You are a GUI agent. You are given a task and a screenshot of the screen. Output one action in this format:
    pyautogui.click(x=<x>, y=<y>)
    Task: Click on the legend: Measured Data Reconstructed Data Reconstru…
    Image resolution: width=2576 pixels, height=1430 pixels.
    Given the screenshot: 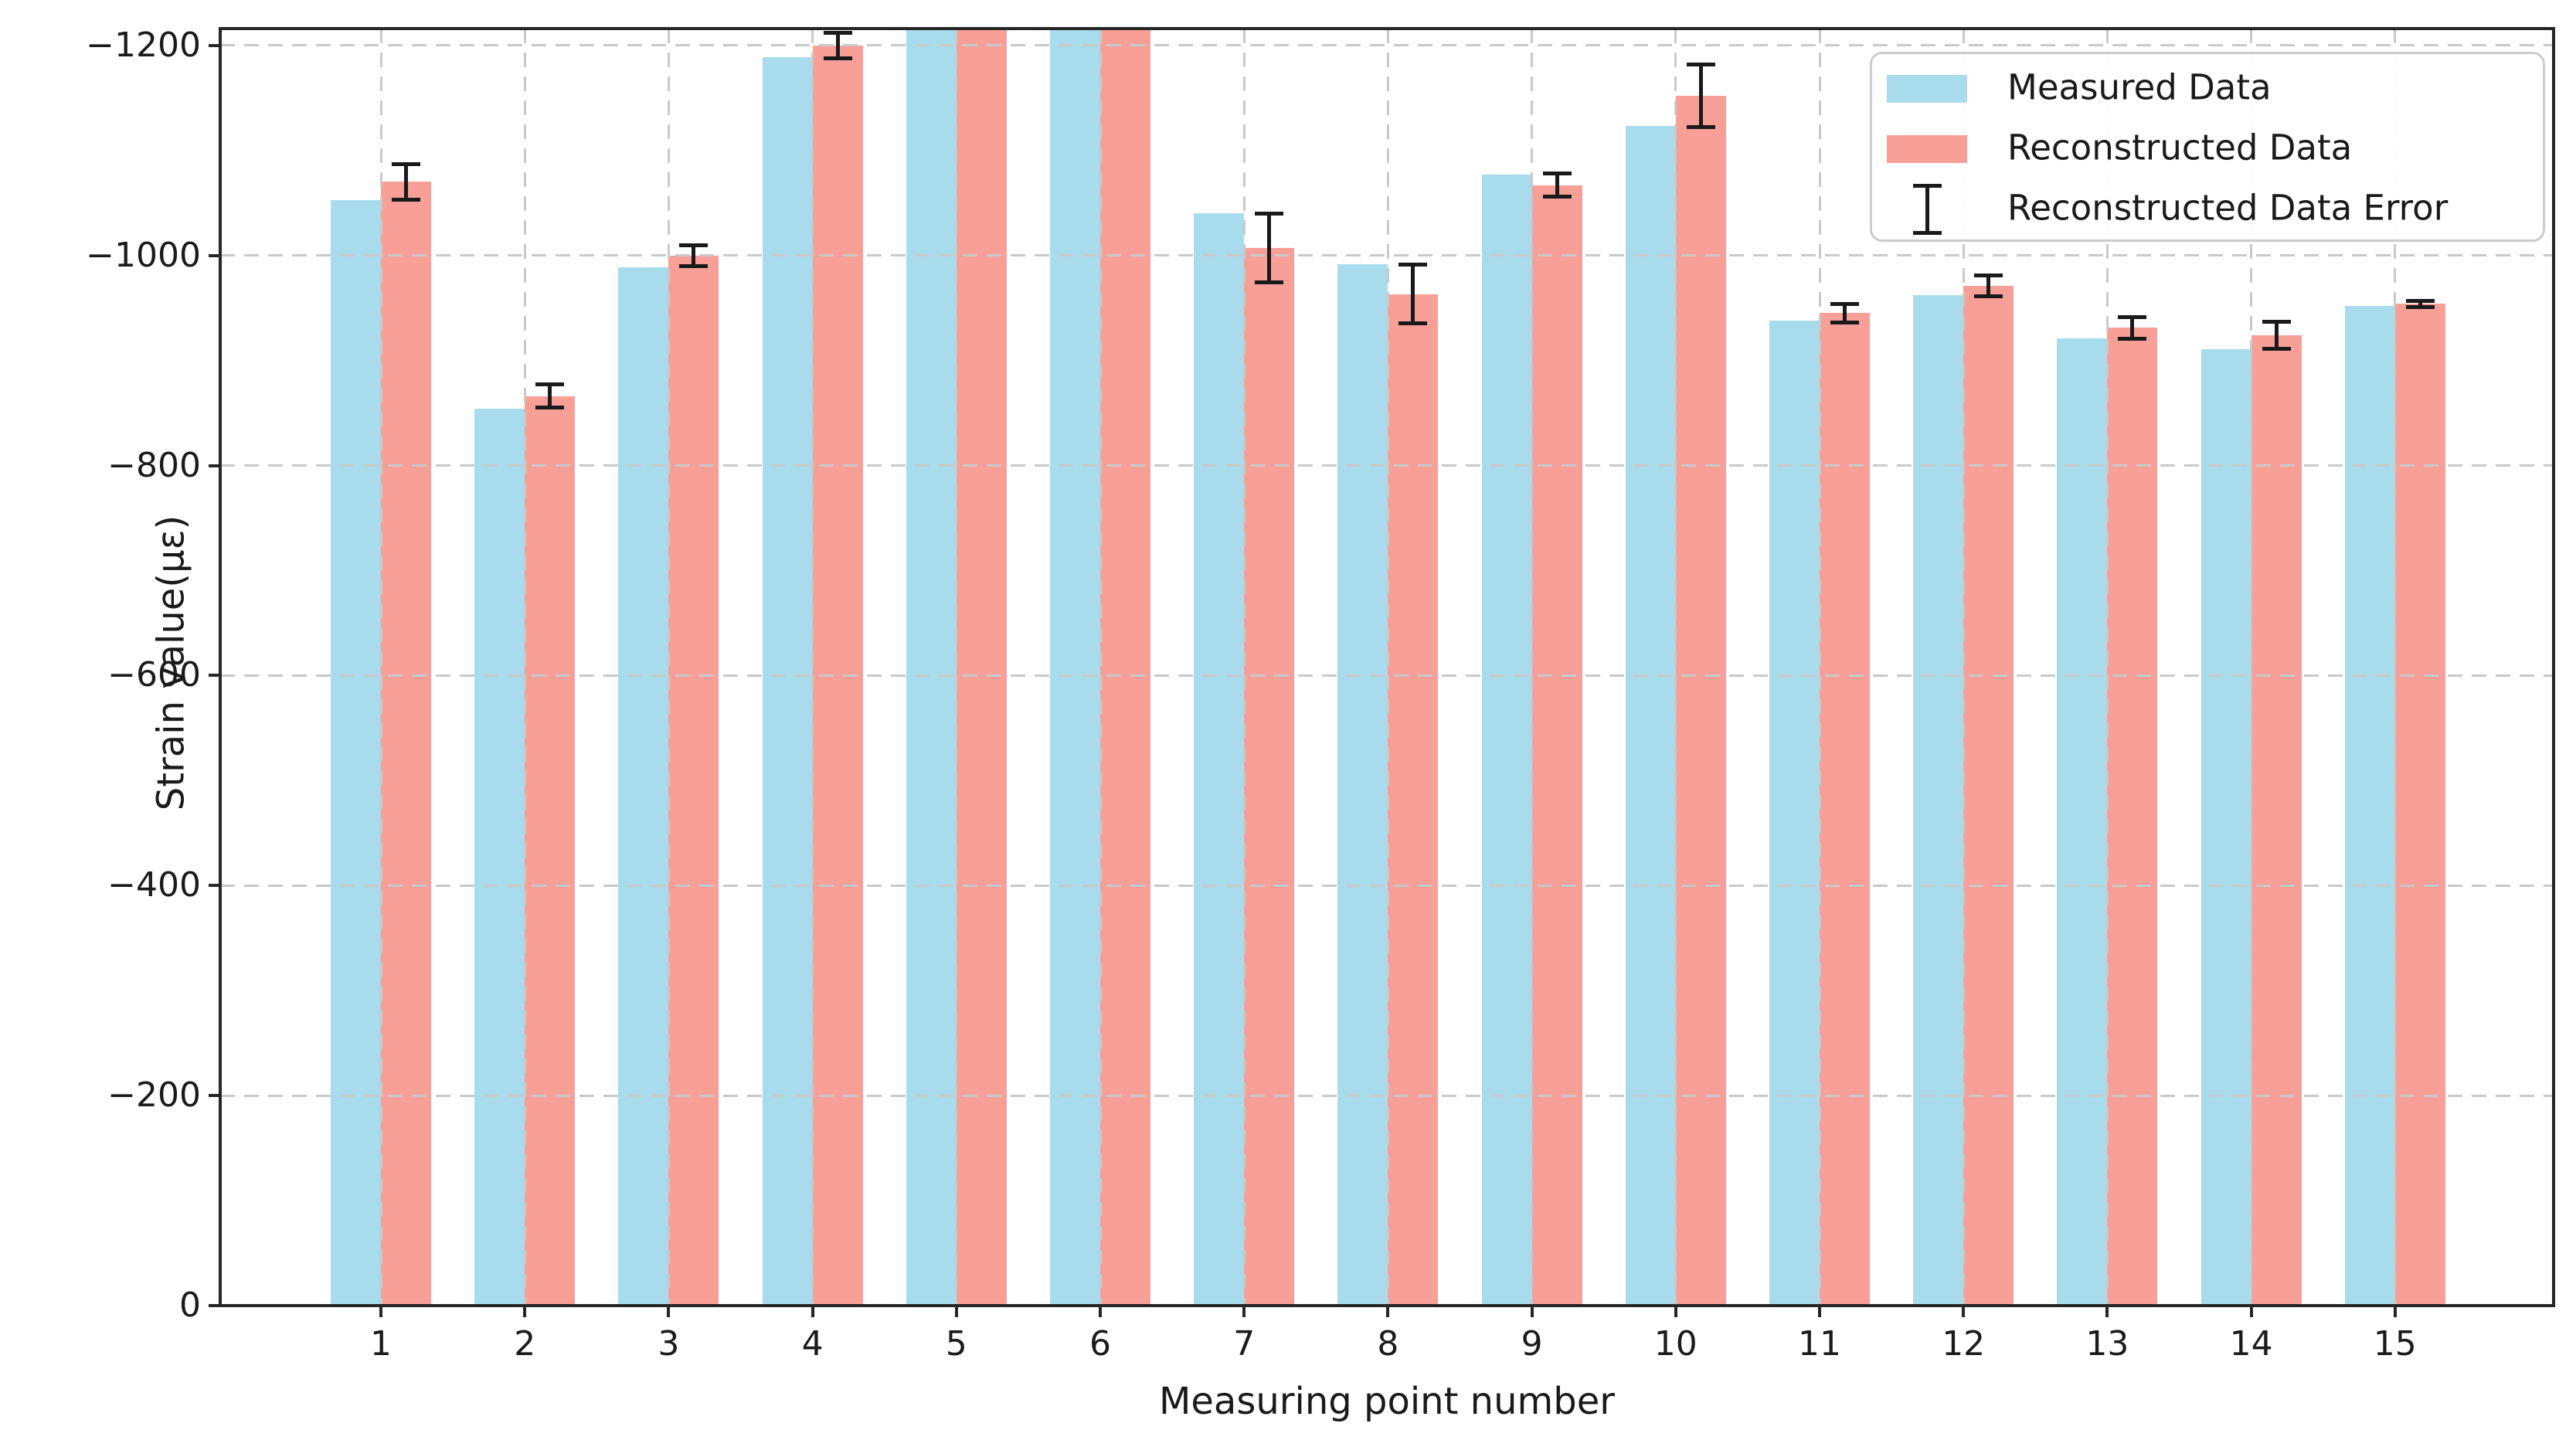 What is the action you would take?
    pyautogui.click(x=2207, y=147)
    